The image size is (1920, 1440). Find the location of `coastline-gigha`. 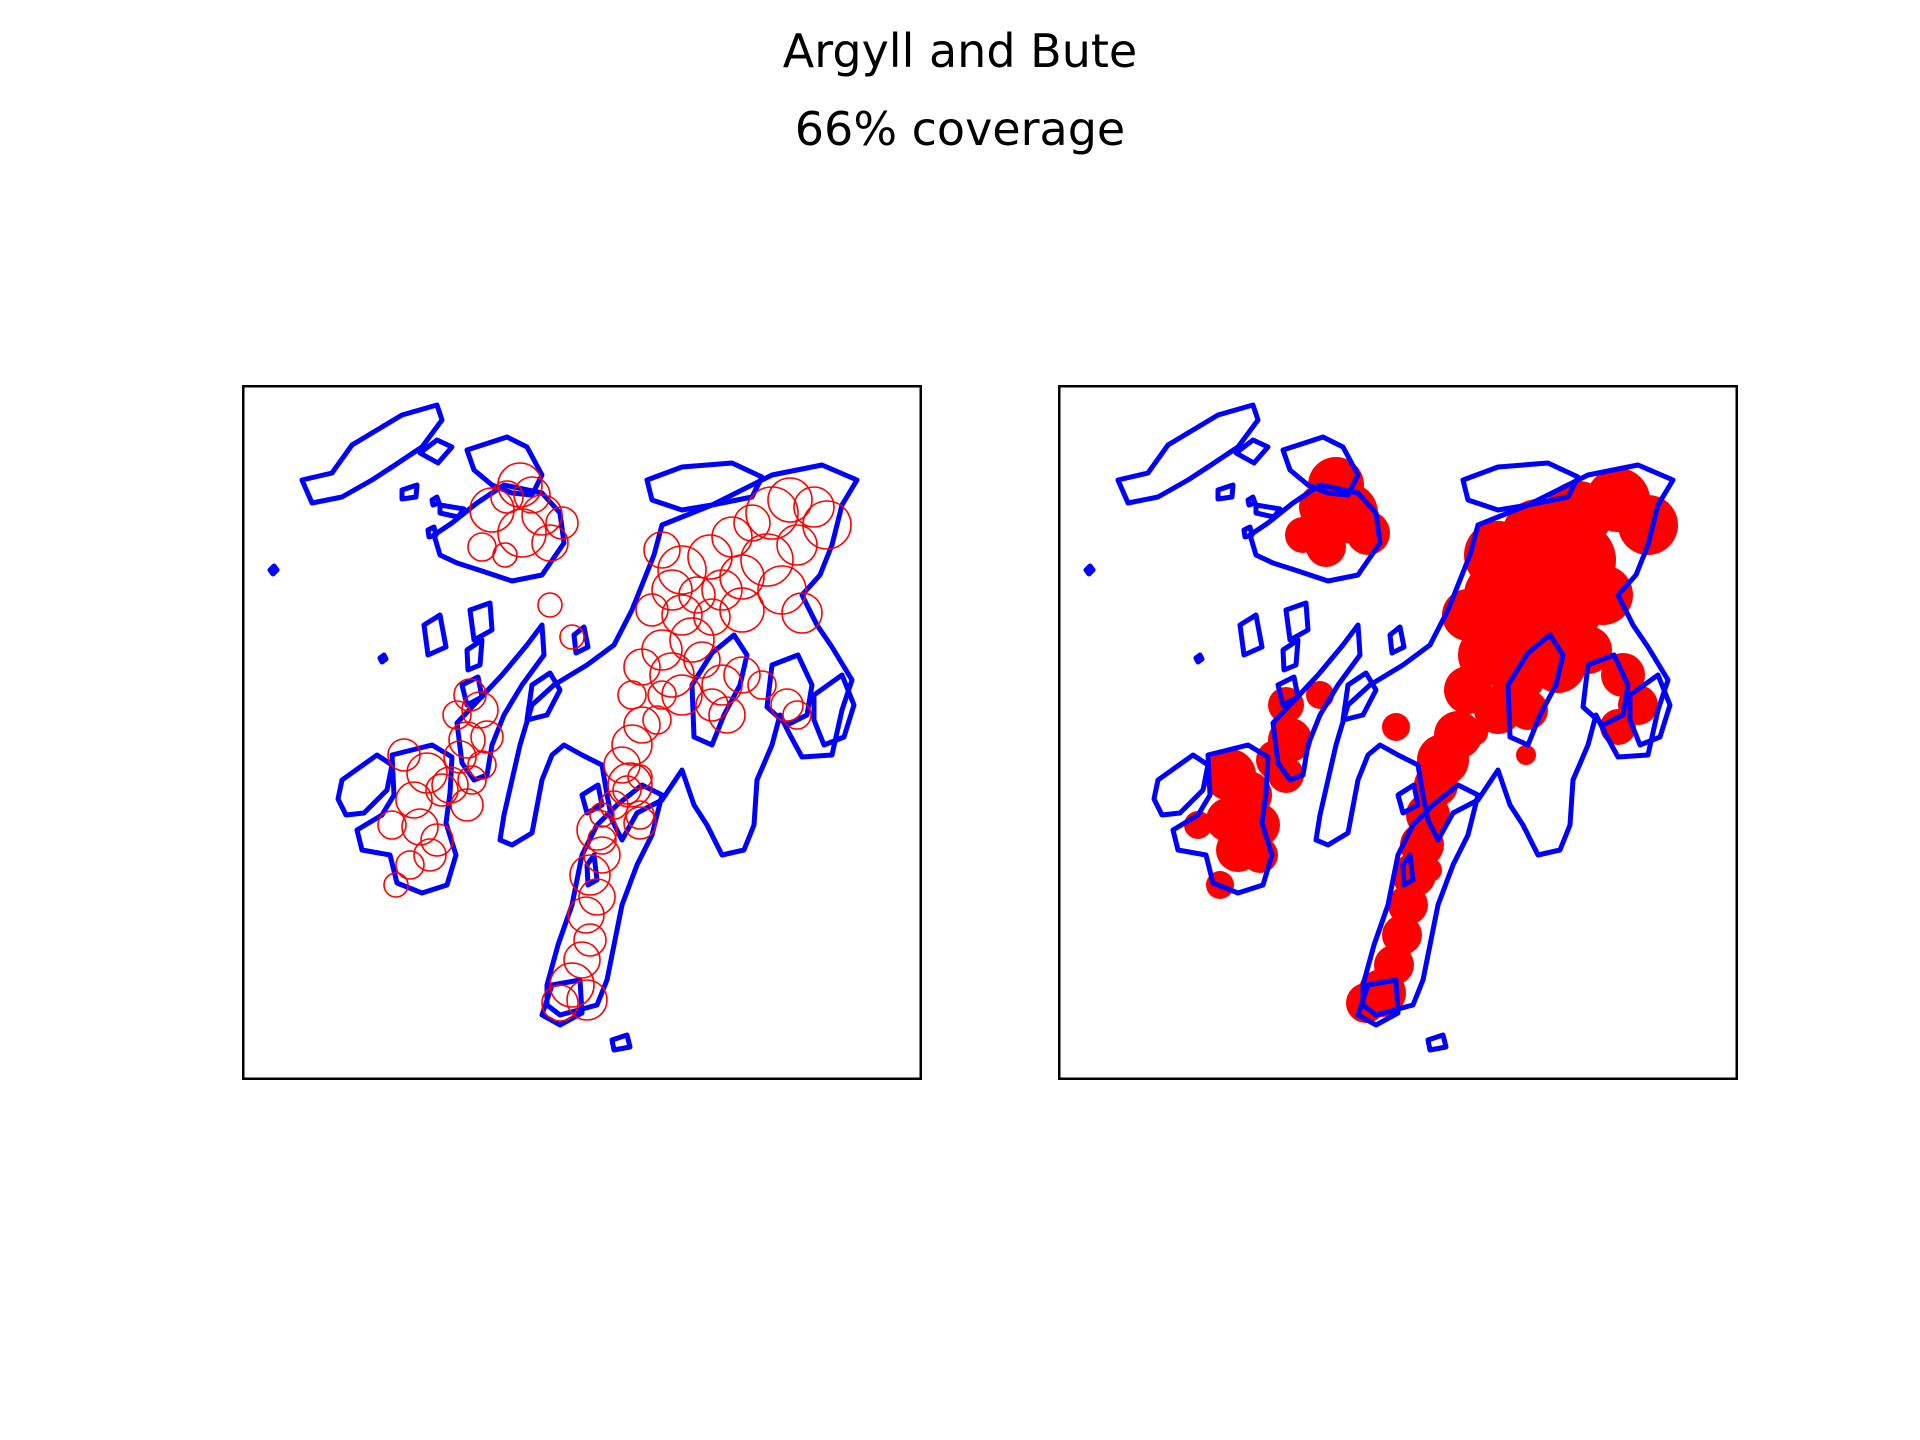

coastline-gigha is located at coordinates (592, 799).